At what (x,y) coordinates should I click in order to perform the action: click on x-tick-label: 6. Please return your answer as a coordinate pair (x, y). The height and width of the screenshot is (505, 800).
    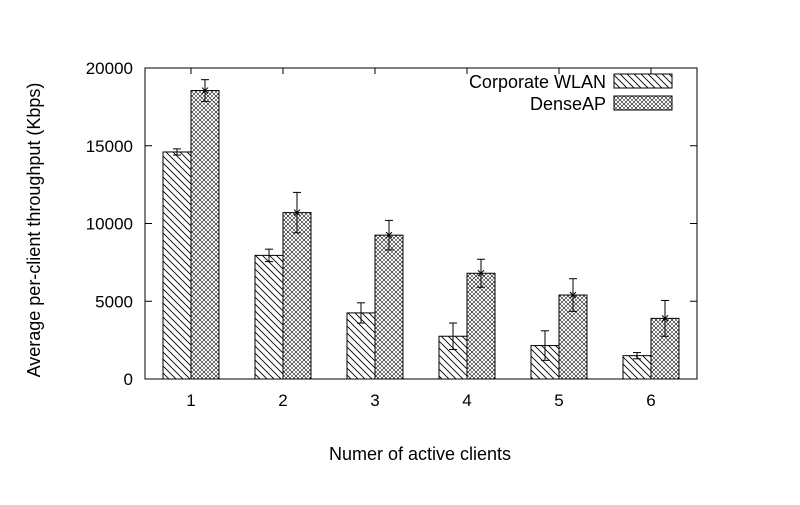
    Looking at the image, I should click on (650, 400).